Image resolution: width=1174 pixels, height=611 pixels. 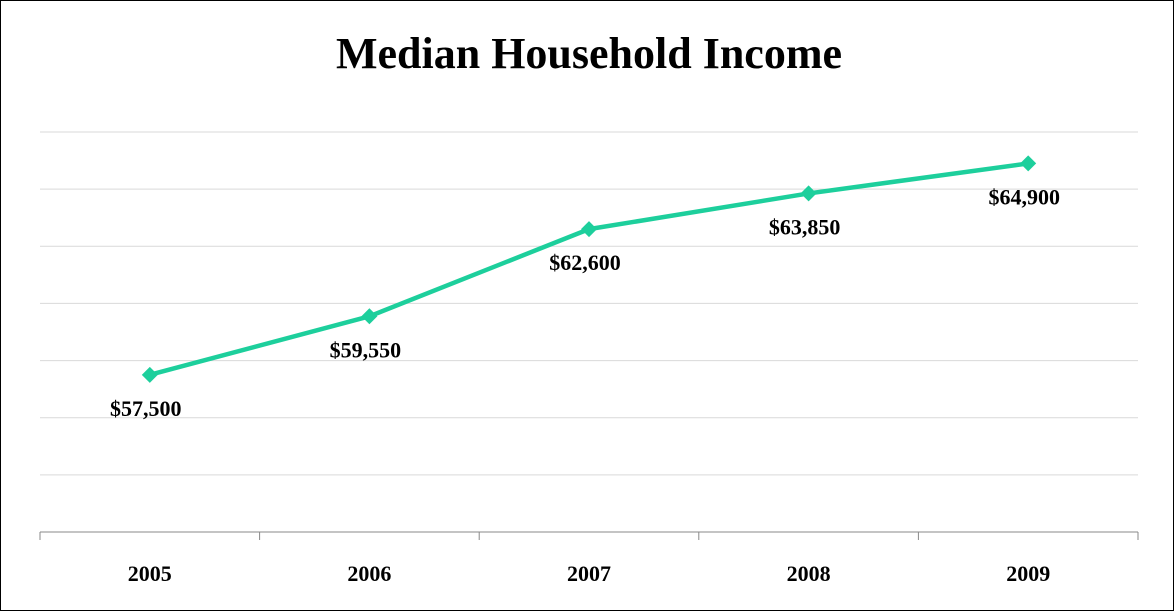 What do you see at coordinates (589, 573) in the screenshot?
I see `x-tick-label: 2007` at bounding box center [589, 573].